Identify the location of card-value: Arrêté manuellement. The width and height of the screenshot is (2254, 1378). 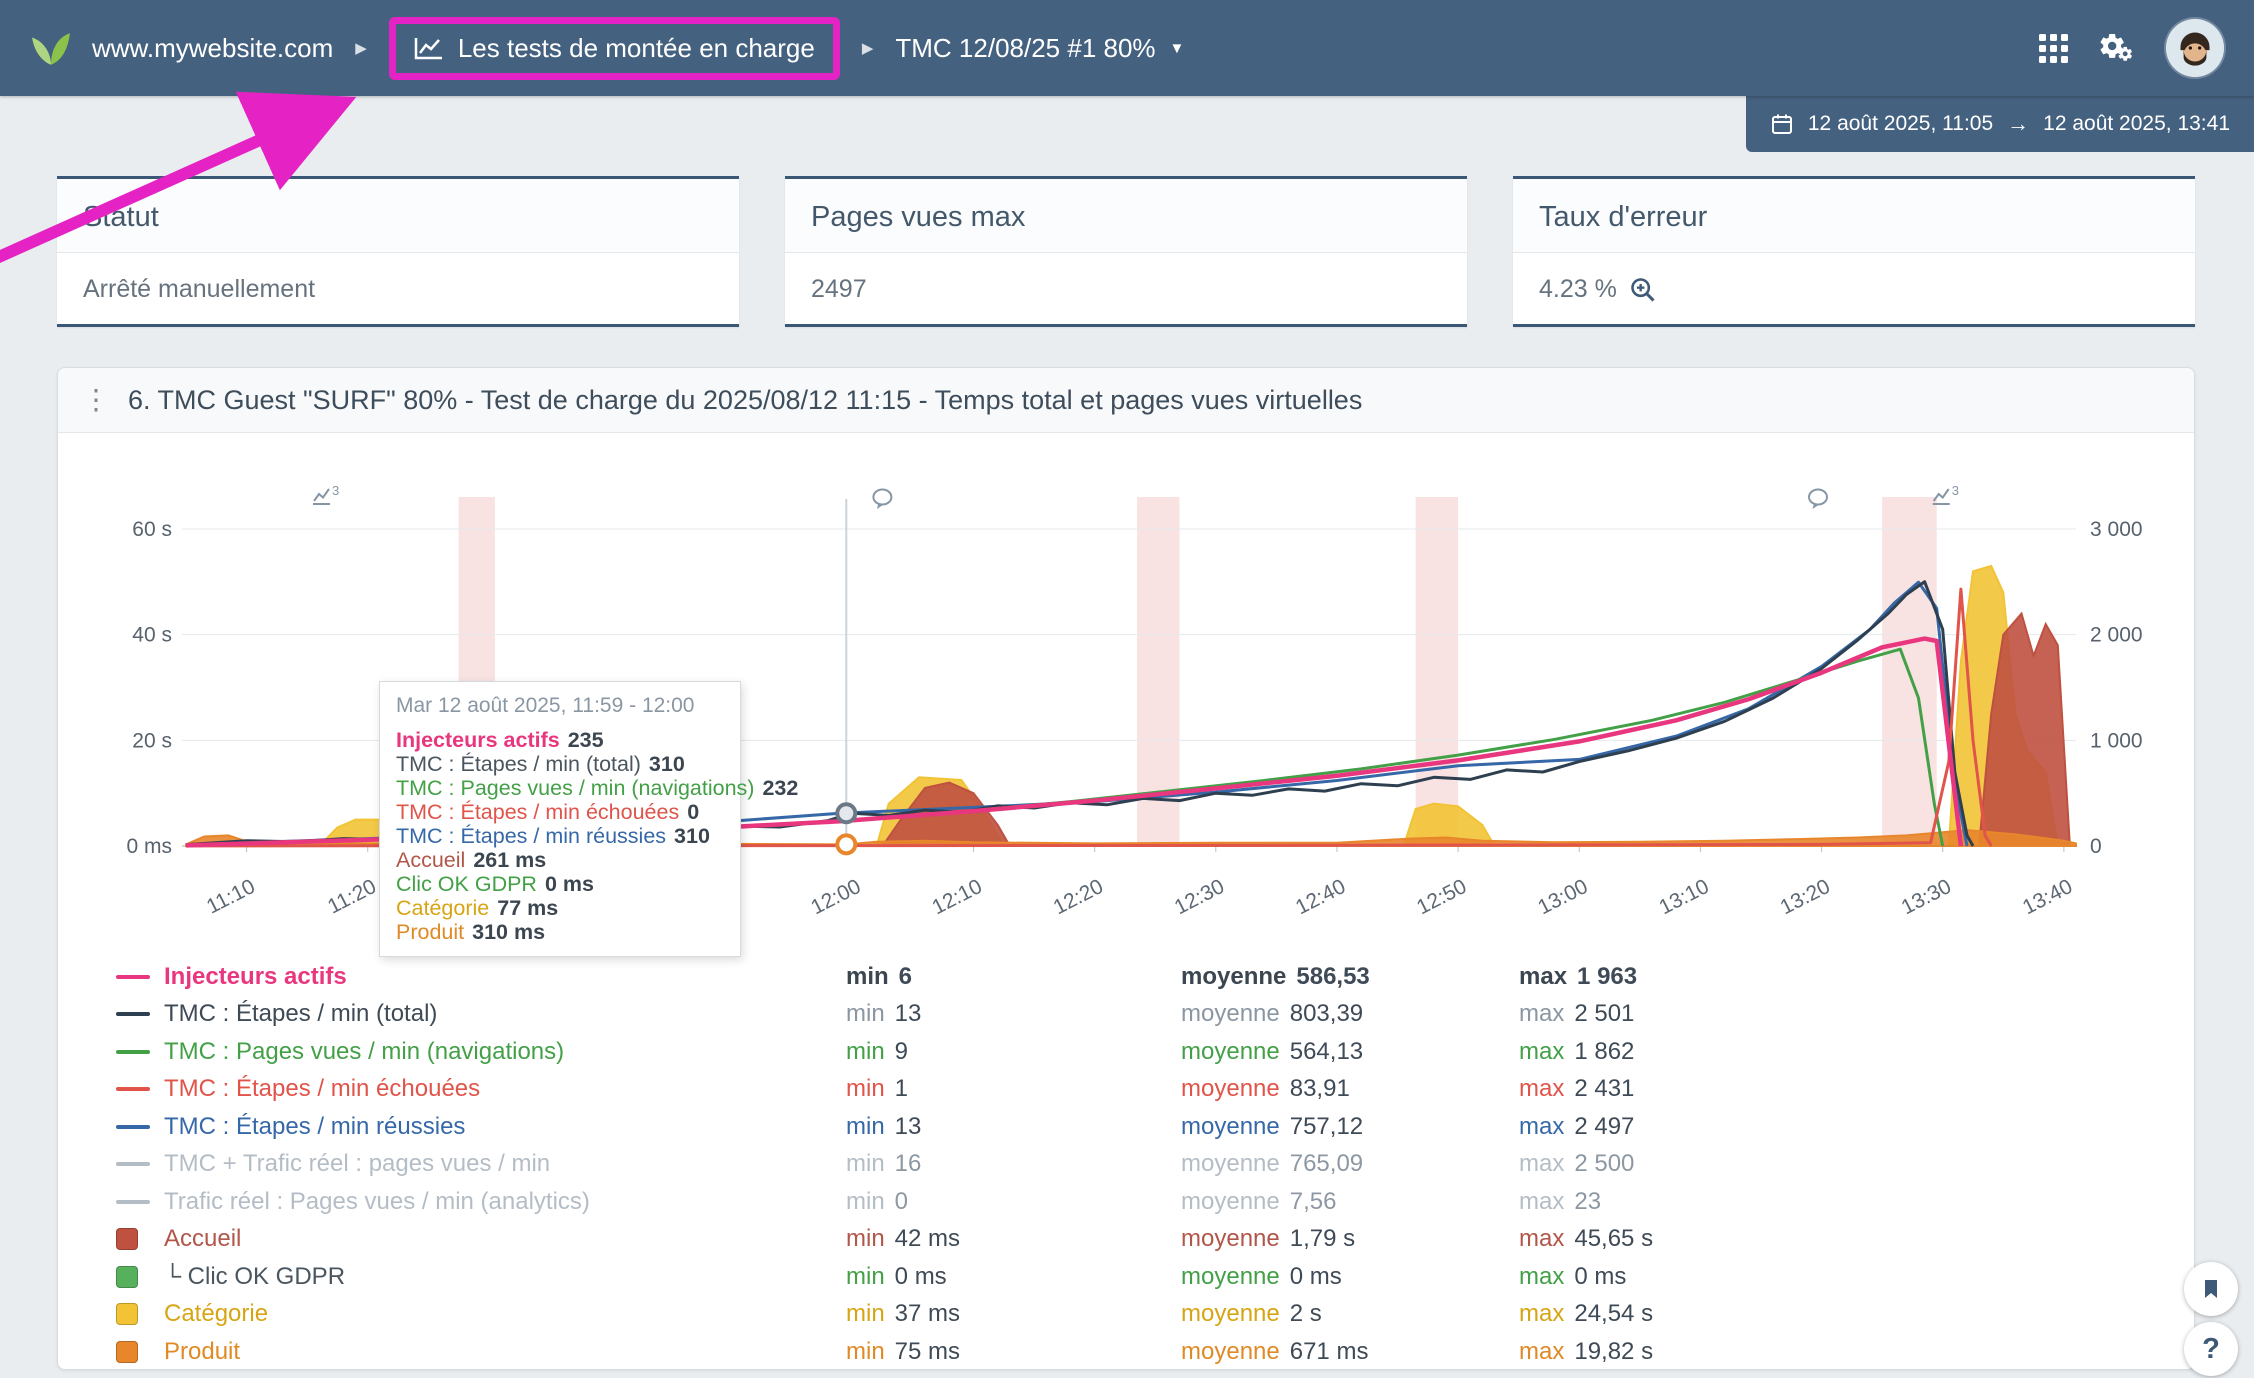
(199, 289).